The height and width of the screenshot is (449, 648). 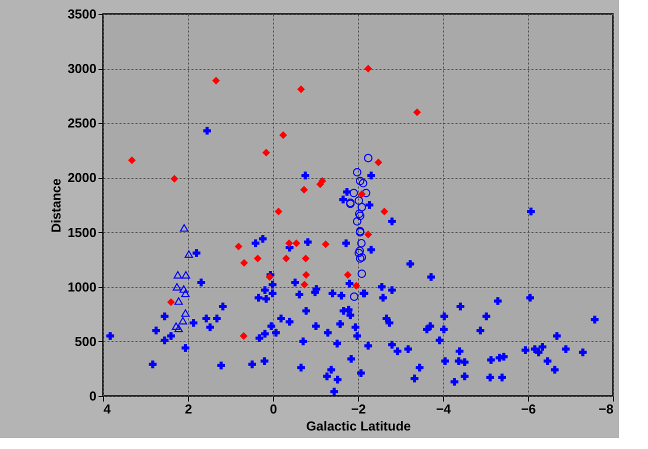 What do you see at coordinates (56, 205) in the screenshot?
I see `y-axis-title: Distance` at bounding box center [56, 205].